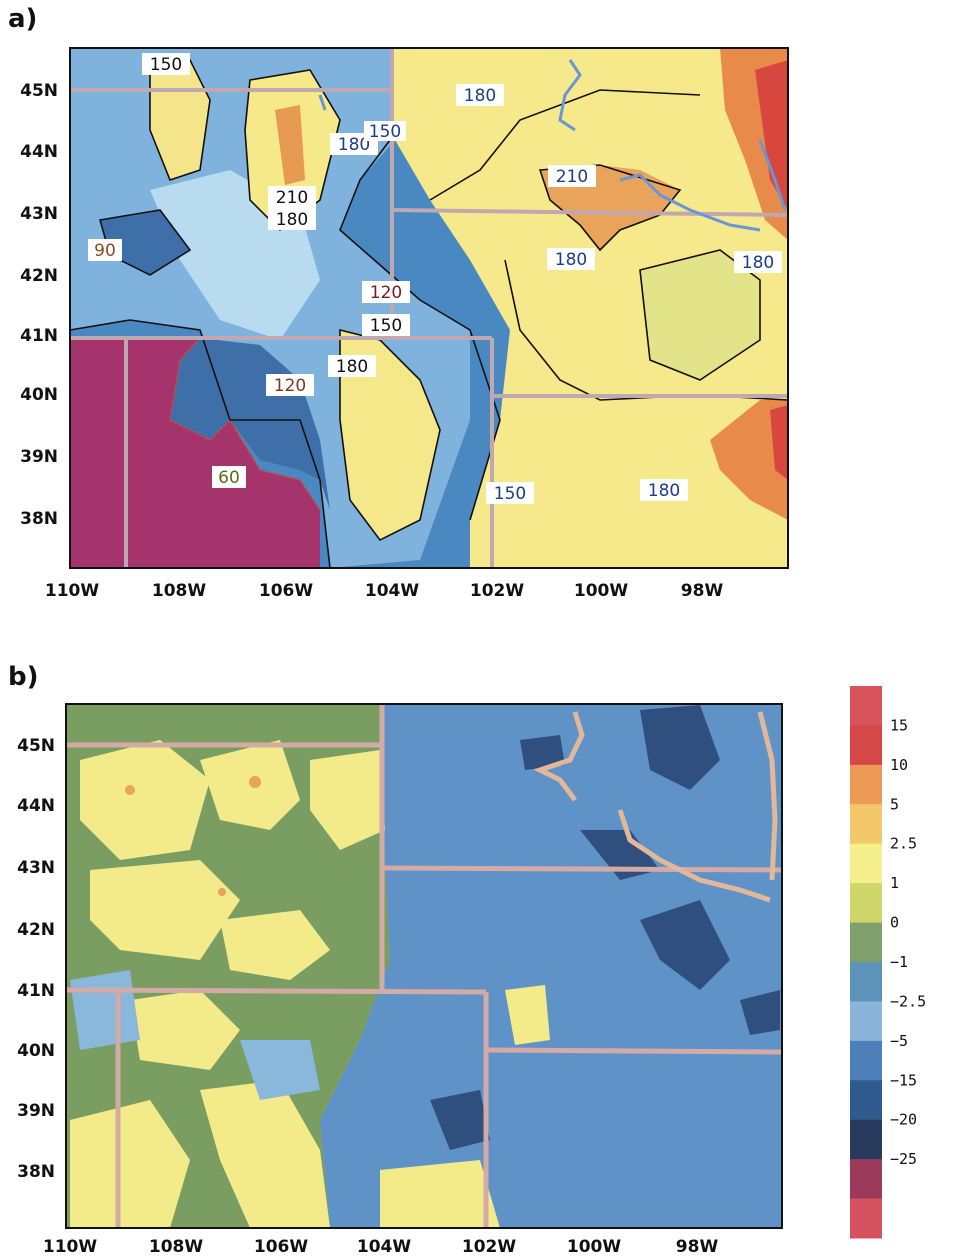 The height and width of the screenshot is (1258, 957). What do you see at coordinates (497, 591) in the screenshot?
I see `lon-tick-a: 102W` at bounding box center [497, 591].